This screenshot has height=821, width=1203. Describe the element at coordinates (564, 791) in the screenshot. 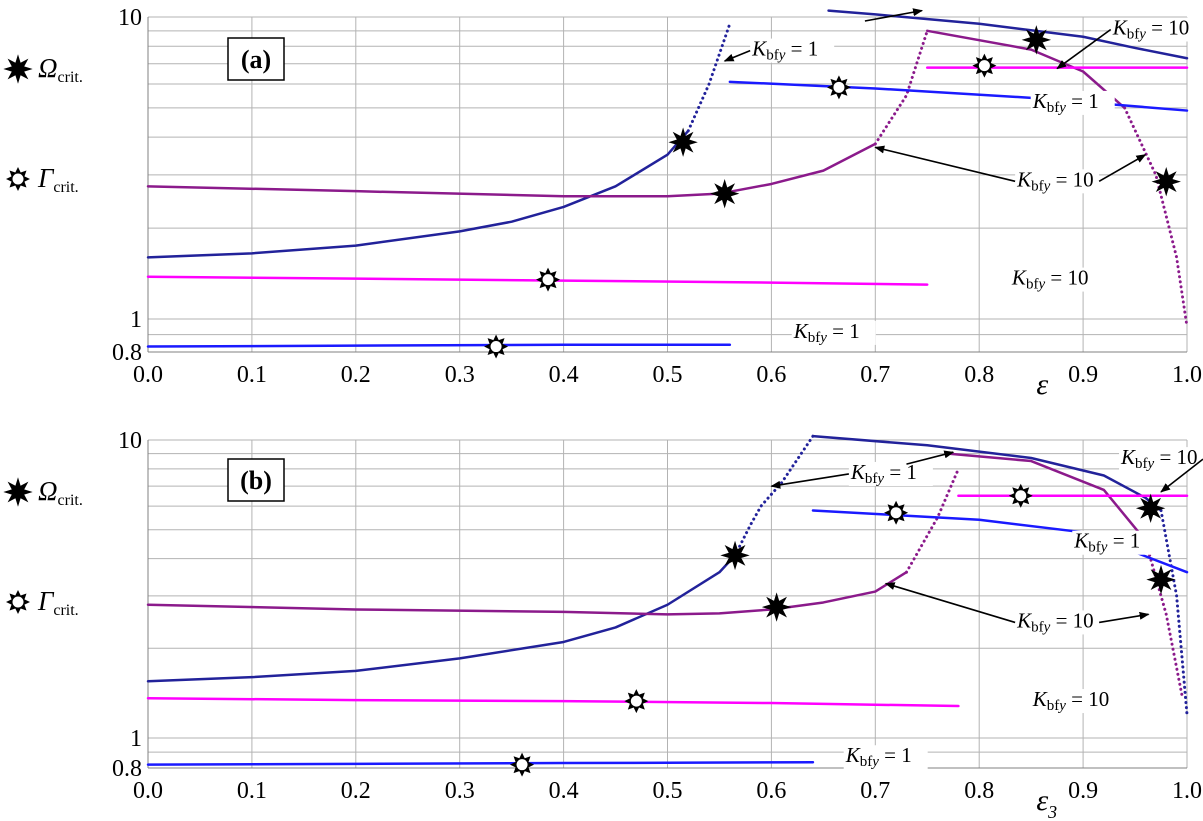

I see `x-tick-label: 0.4` at that location.